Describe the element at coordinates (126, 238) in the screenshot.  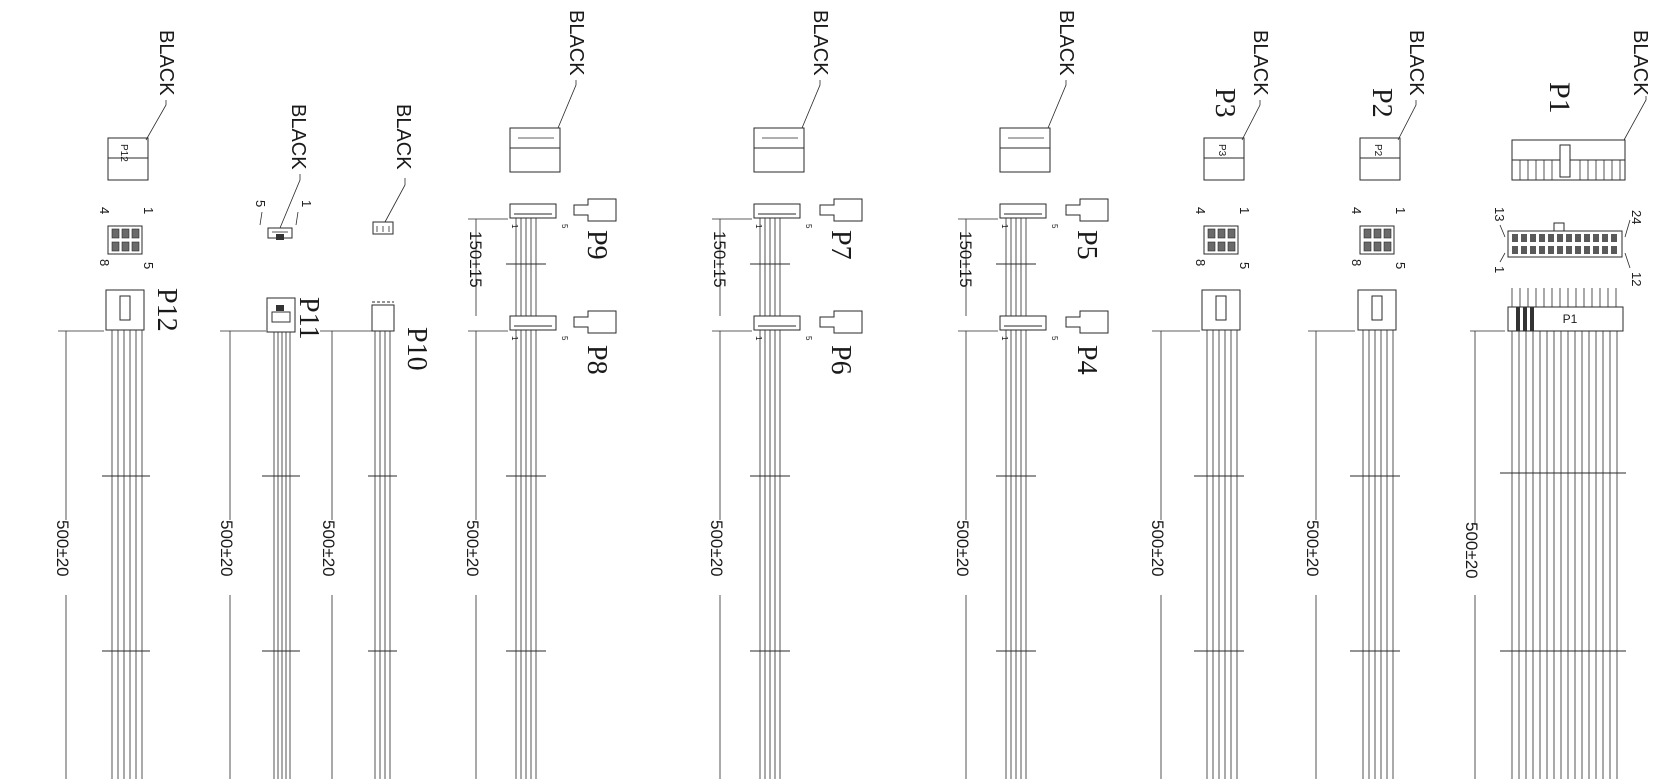
I see `p12-pin-face: 4 1 8 5` at that location.